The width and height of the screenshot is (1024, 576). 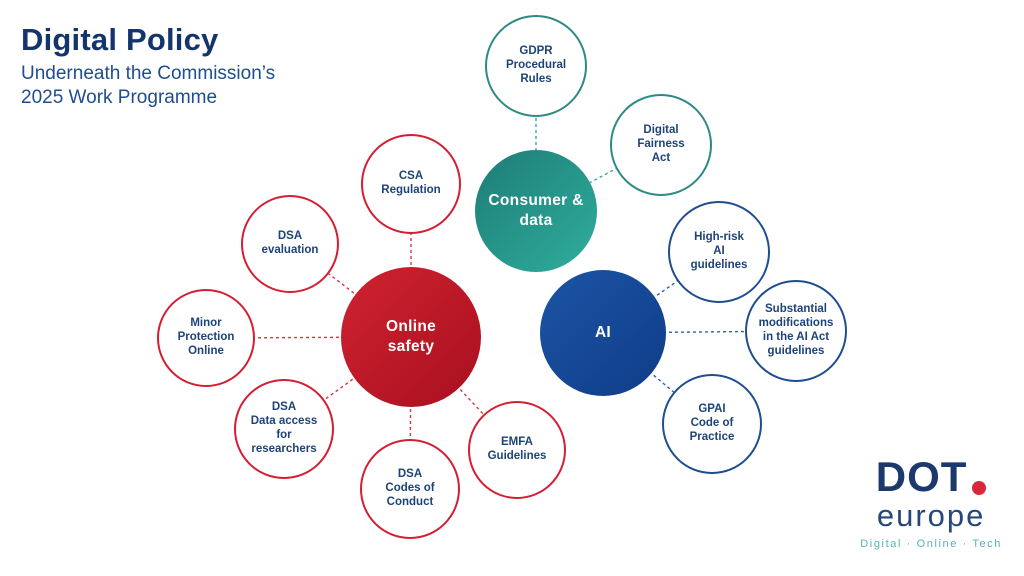 What do you see at coordinates (712, 424) in the screenshot?
I see `satellite-gpai-code-of-practice: GPAI Code of Practice` at bounding box center [712, 424].